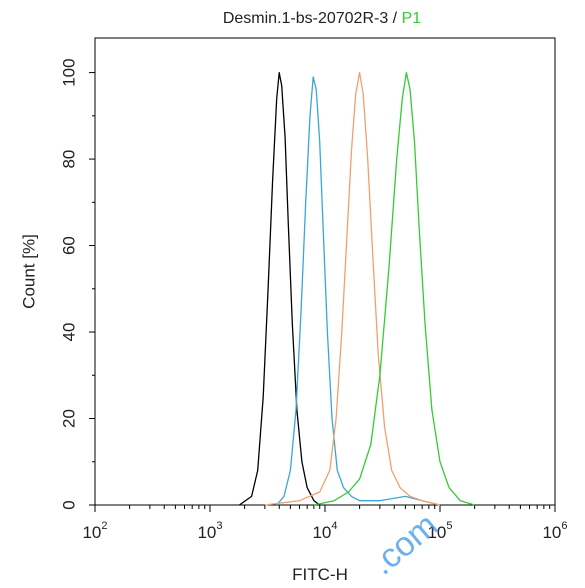 The width and height of the screenshot is (585, 588). I want to click on x-tick-label: 10², so click(94, 531).